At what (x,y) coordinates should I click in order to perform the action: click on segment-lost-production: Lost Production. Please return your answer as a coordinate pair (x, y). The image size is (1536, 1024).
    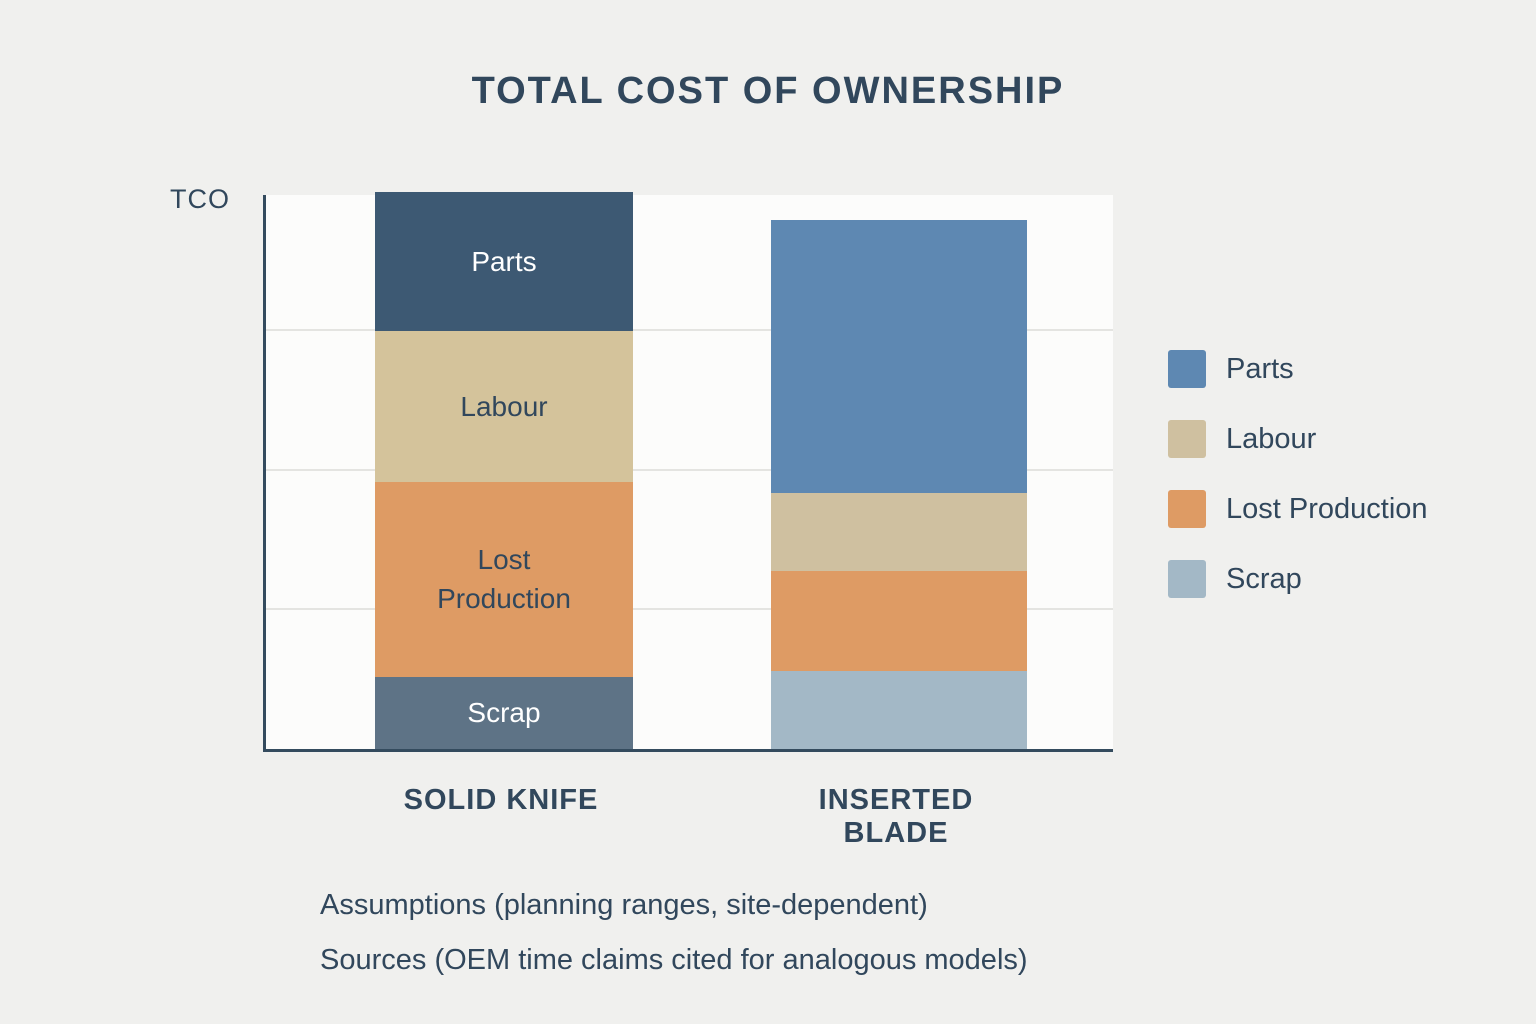
    Looking at the image, I should click on (504, 579).